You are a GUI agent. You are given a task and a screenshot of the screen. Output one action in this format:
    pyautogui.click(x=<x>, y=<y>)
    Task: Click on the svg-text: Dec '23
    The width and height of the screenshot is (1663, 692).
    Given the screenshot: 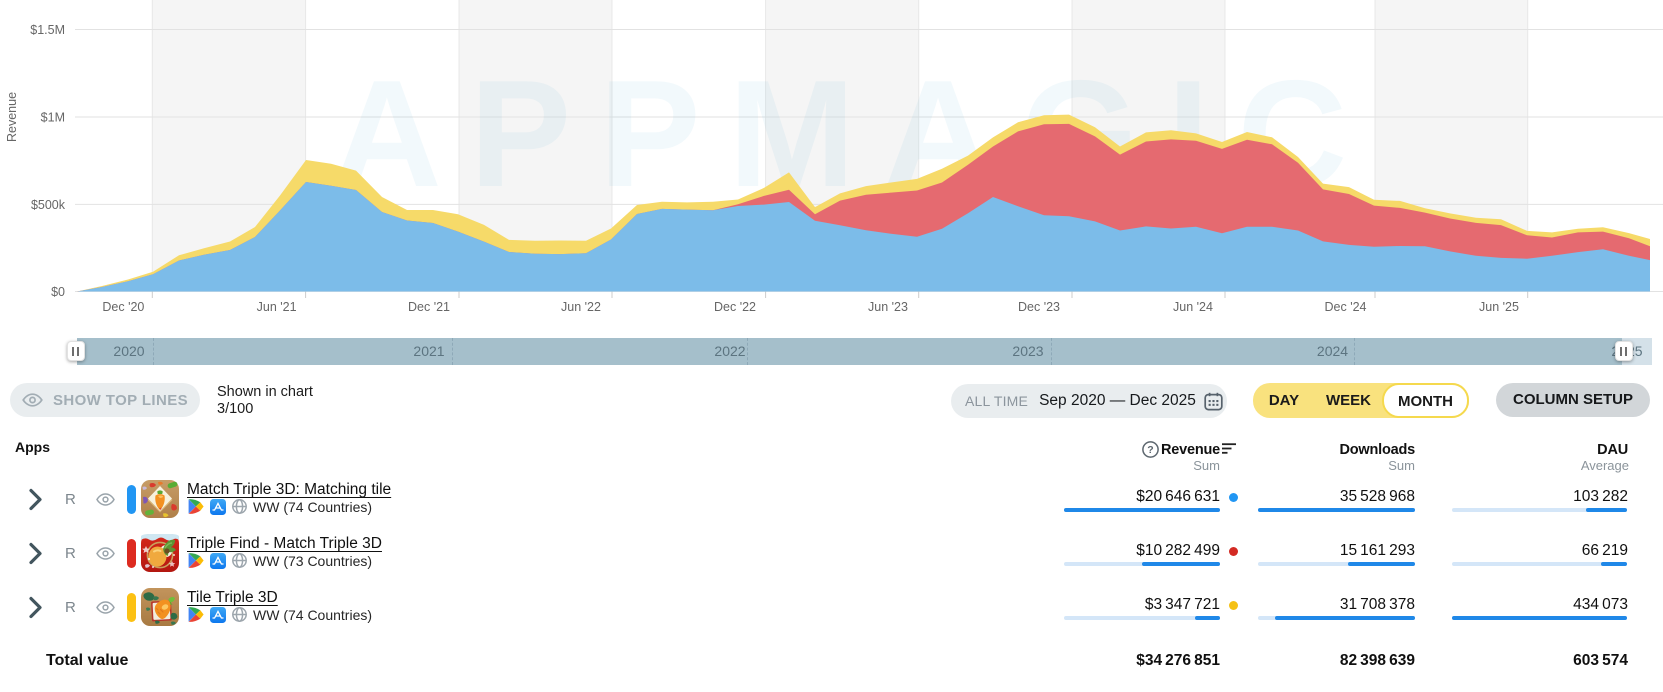 What is the action you would take?
    pyautogui.click(x=1039, y=307)
    